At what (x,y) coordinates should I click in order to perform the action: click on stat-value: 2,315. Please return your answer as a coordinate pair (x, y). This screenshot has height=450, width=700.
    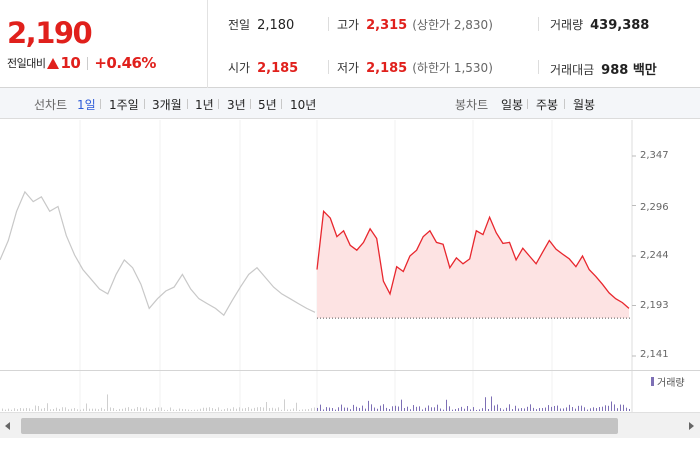
    Looking at the image, I should click on (387, 25).